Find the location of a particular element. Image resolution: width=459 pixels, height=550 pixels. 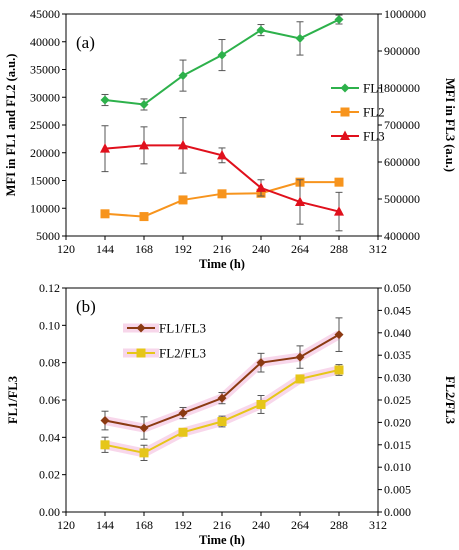

legend-label: FL2 is located at coordinates (374, 112).